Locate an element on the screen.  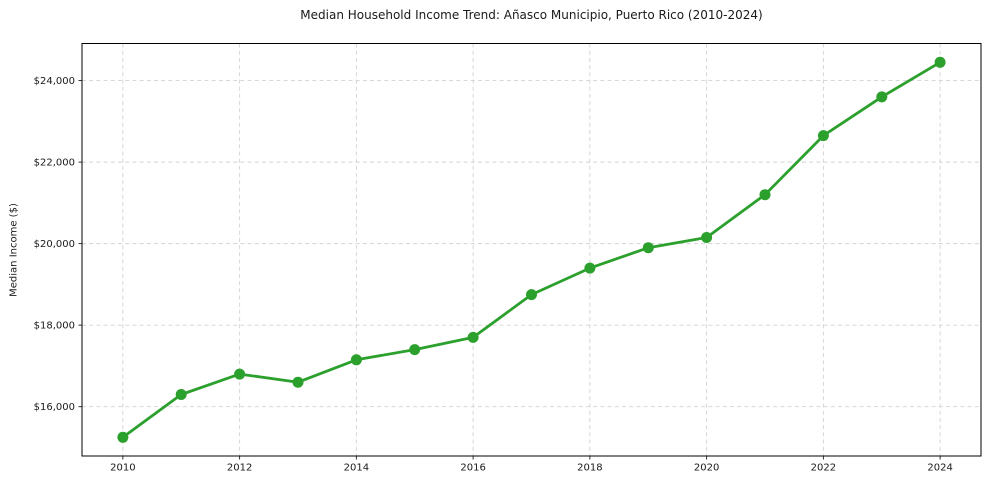
y-tick-label: $24,000 is located at coordinates (54, 81).